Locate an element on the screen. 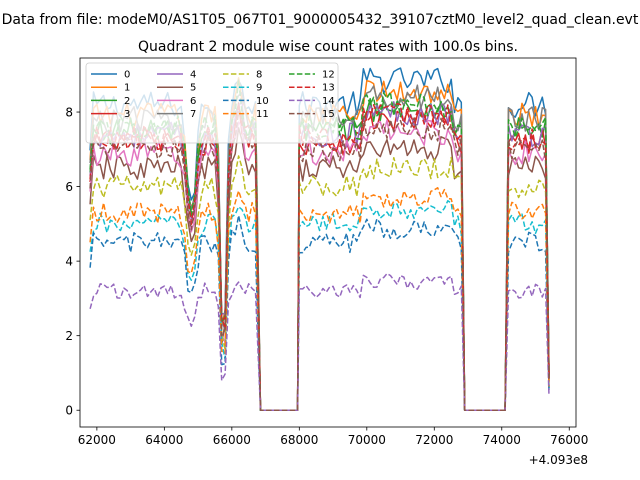 Image resolution: width=640 pixels, height=480 pixels. legend-label-8: 8 is located at coordinates (259, 75).